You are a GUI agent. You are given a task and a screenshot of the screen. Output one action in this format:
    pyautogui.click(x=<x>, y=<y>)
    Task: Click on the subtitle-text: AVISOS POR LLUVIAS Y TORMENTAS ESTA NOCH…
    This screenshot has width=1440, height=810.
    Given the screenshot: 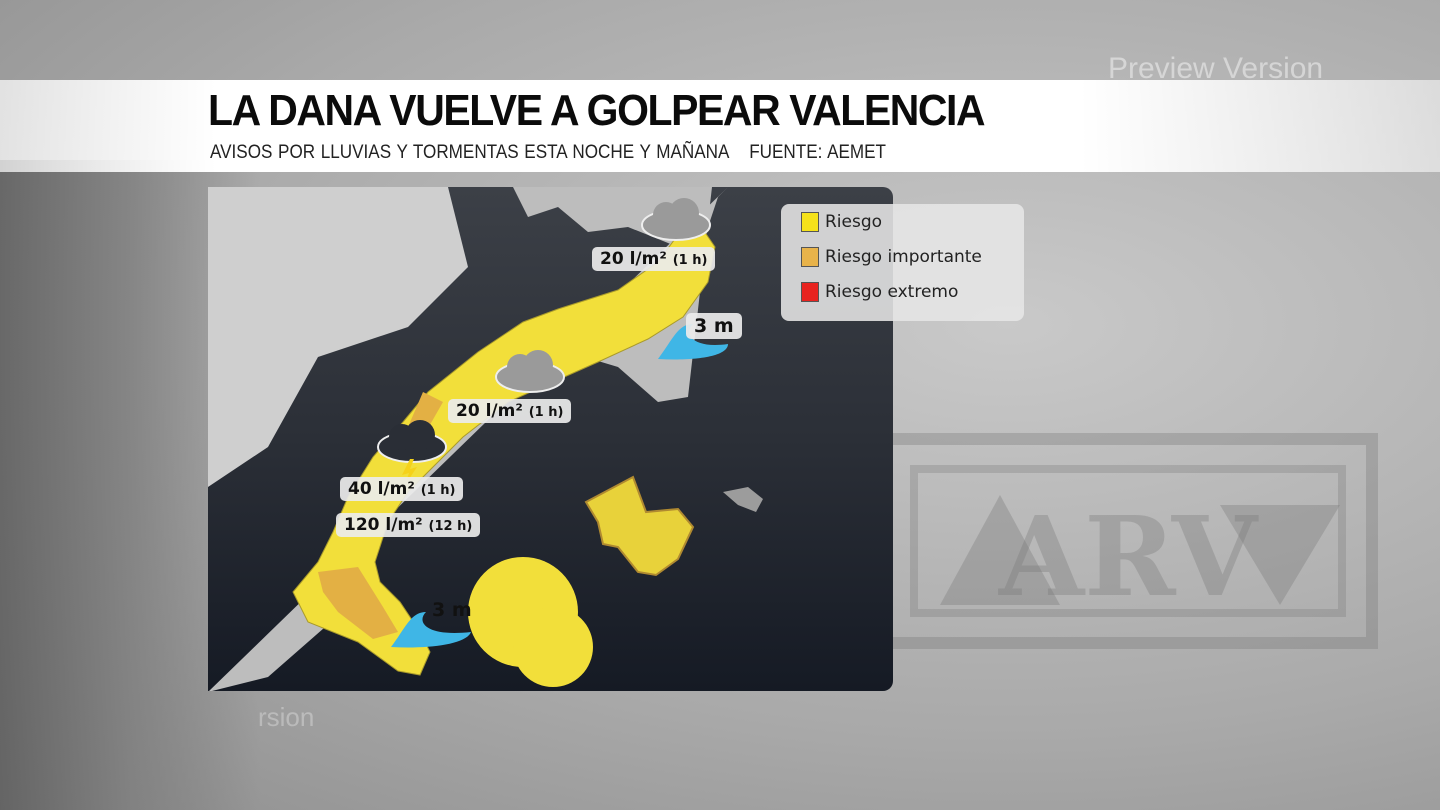 What is the action you would take?
    pyautogui.click(x=470, y=152)
    